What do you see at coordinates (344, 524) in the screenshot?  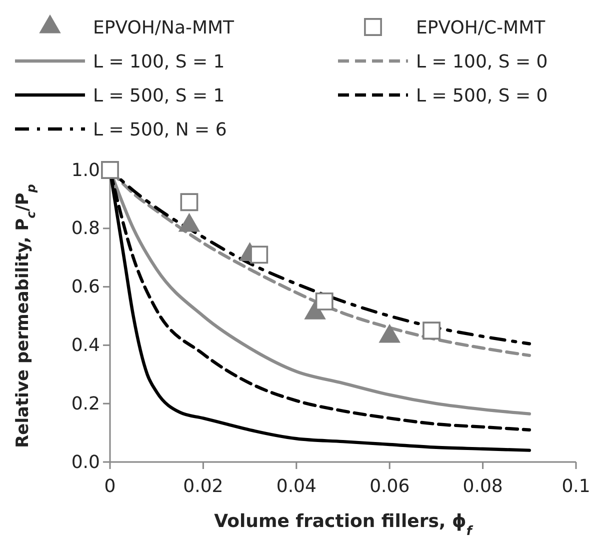 I see `x-axis-title: Volume fraction fillers, ϕ$_{f}$` at bounding box center [344, 524].